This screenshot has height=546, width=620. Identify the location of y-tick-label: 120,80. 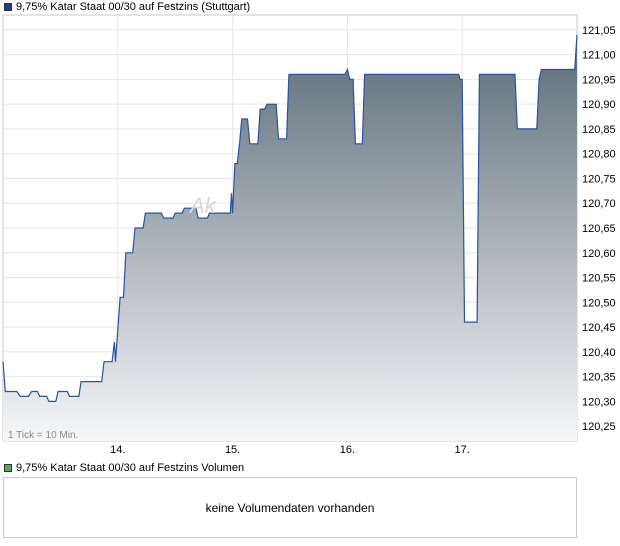
(599, 155).